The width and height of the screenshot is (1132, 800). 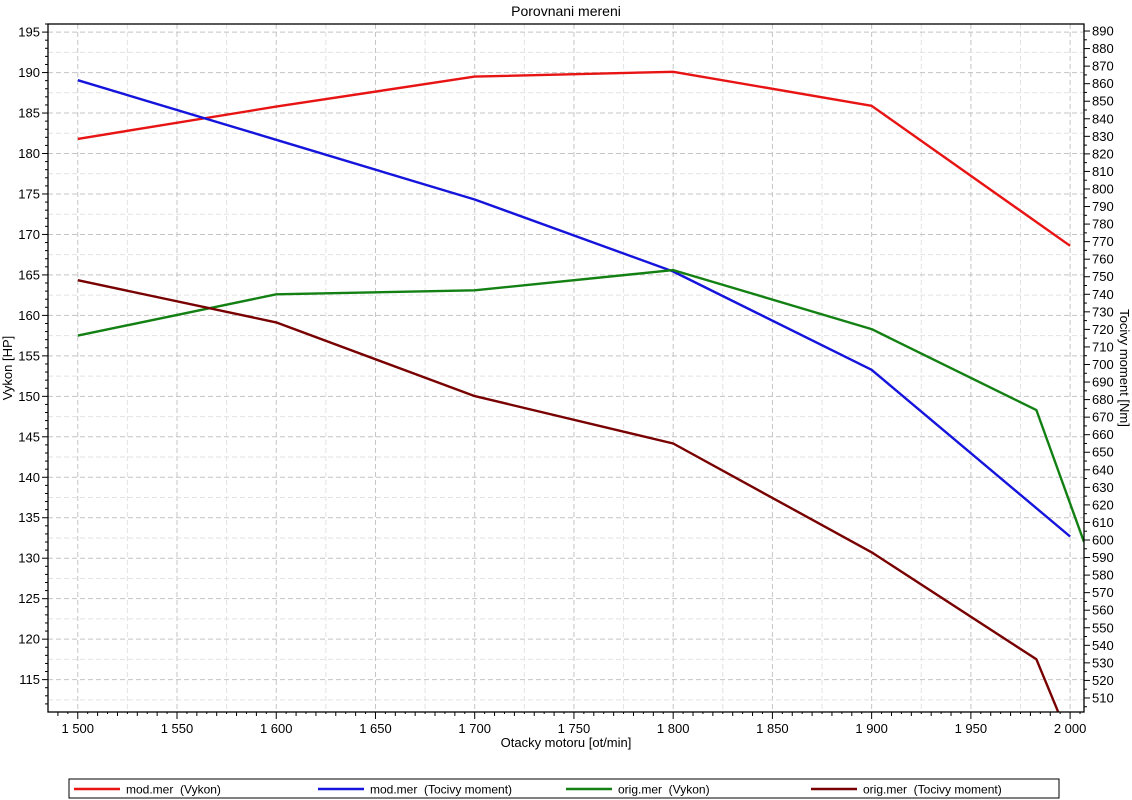 What do you see at coordinates (1103, 417) in the screenshot?
I see `y2-tick-label: 670` at bounding box center [1103, 417].